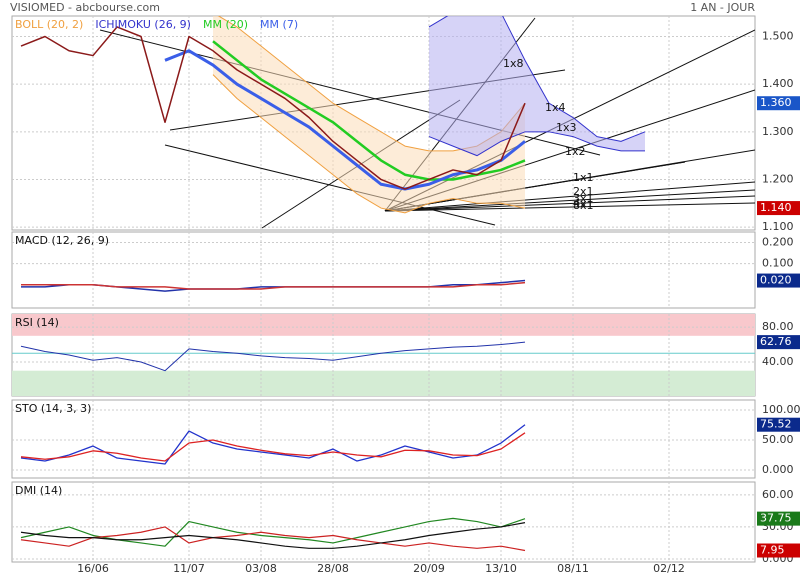 The height and width of the screenshot is (580, 800). Describe the element at coordinates (778, 83) in the screenshot. I see `y-tick-label: 1.400` at that location.